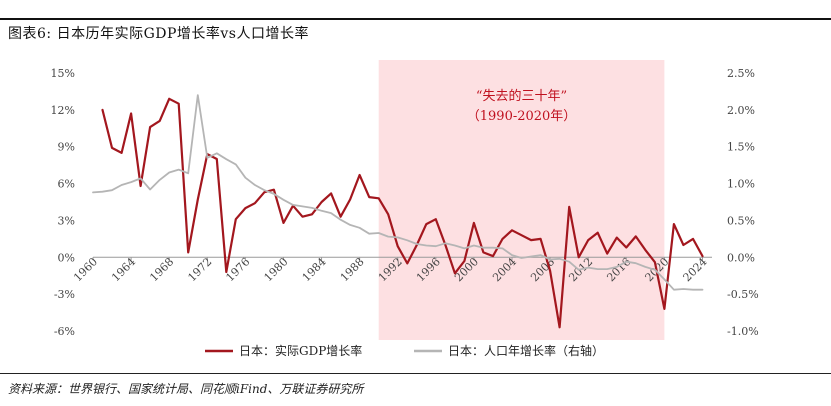 The height and width of the screenshot is (406, 831). What do you see at coordinates (66, 184) in the screenshot?
I see `y-left-tick-label: 6%` at bounding box center [66, 184].